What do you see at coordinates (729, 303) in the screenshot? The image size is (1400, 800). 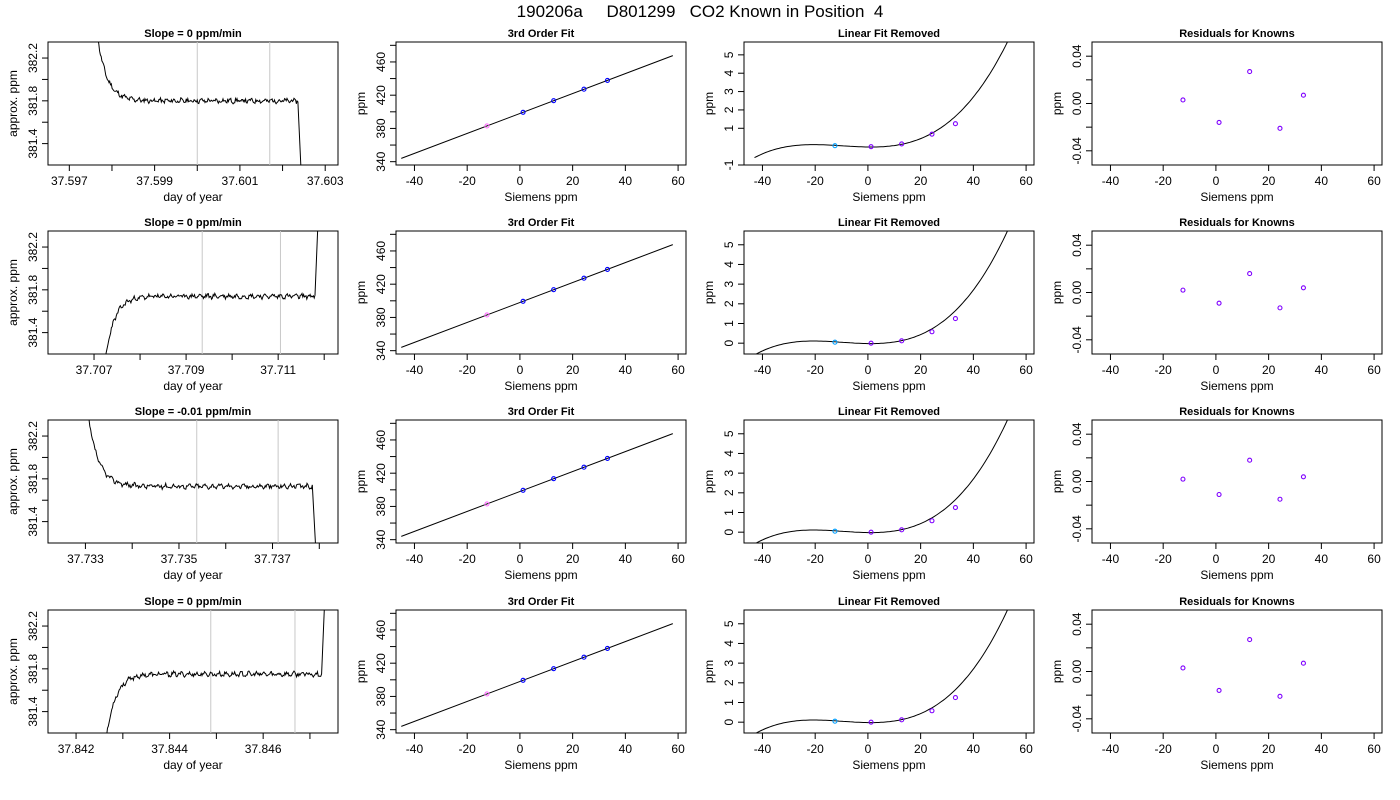 I see `y-tick-label: 2` at bounding box center [729, 303].